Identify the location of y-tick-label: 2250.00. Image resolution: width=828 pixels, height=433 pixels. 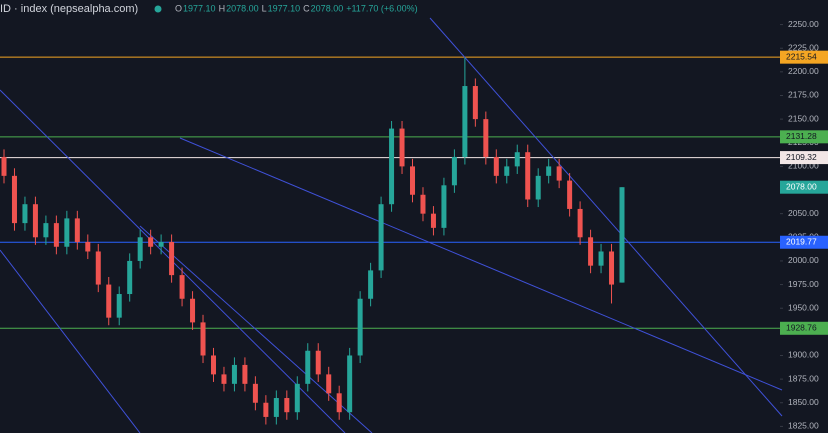
(803, 24).